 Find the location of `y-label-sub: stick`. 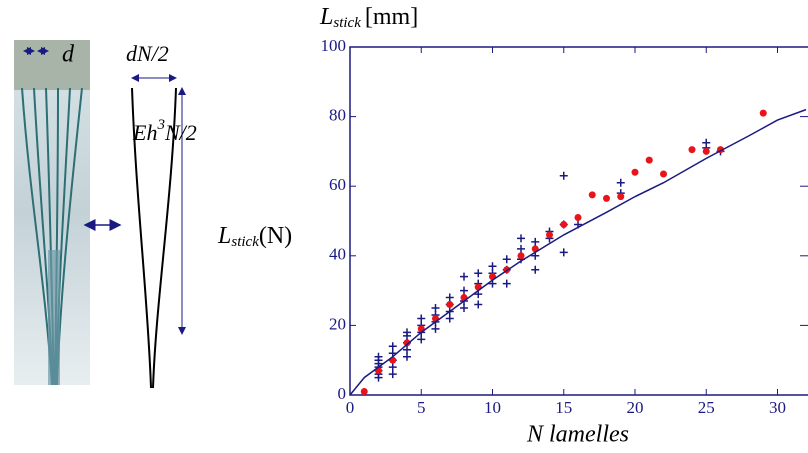

y-label-sub: stick is located at coordinates (347, 23).